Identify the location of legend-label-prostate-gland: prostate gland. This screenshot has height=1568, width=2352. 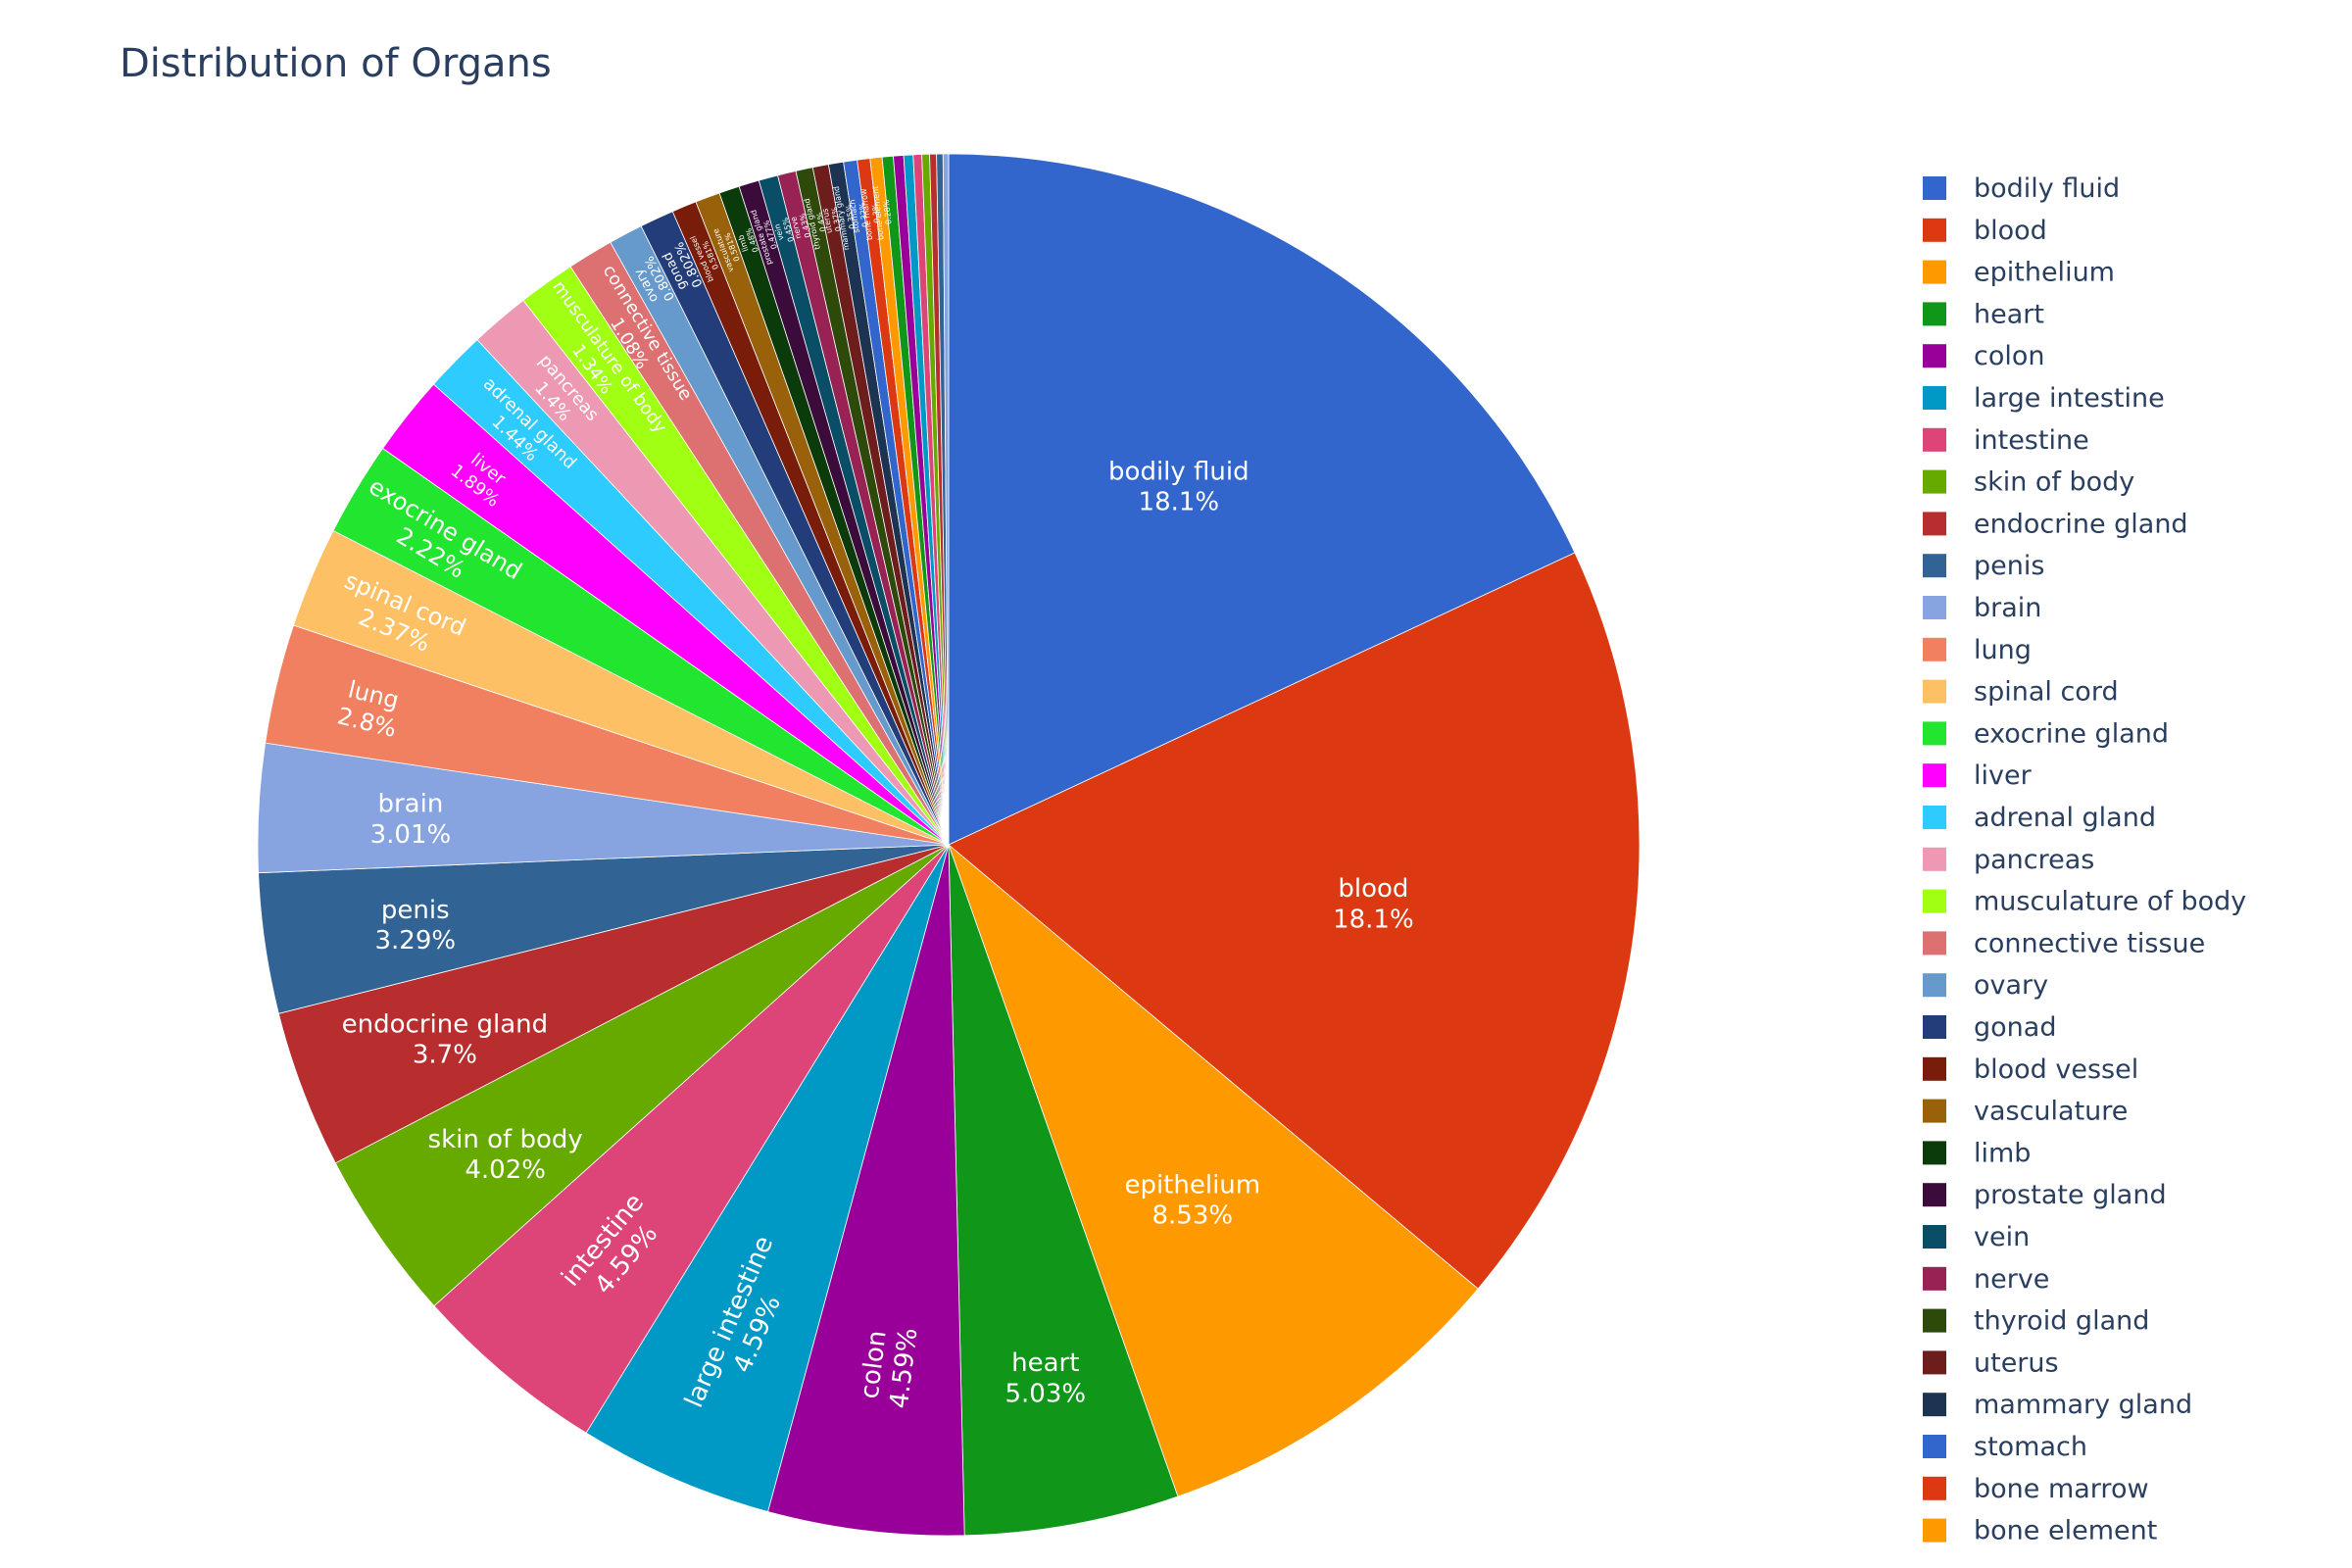
(2070, 1195).